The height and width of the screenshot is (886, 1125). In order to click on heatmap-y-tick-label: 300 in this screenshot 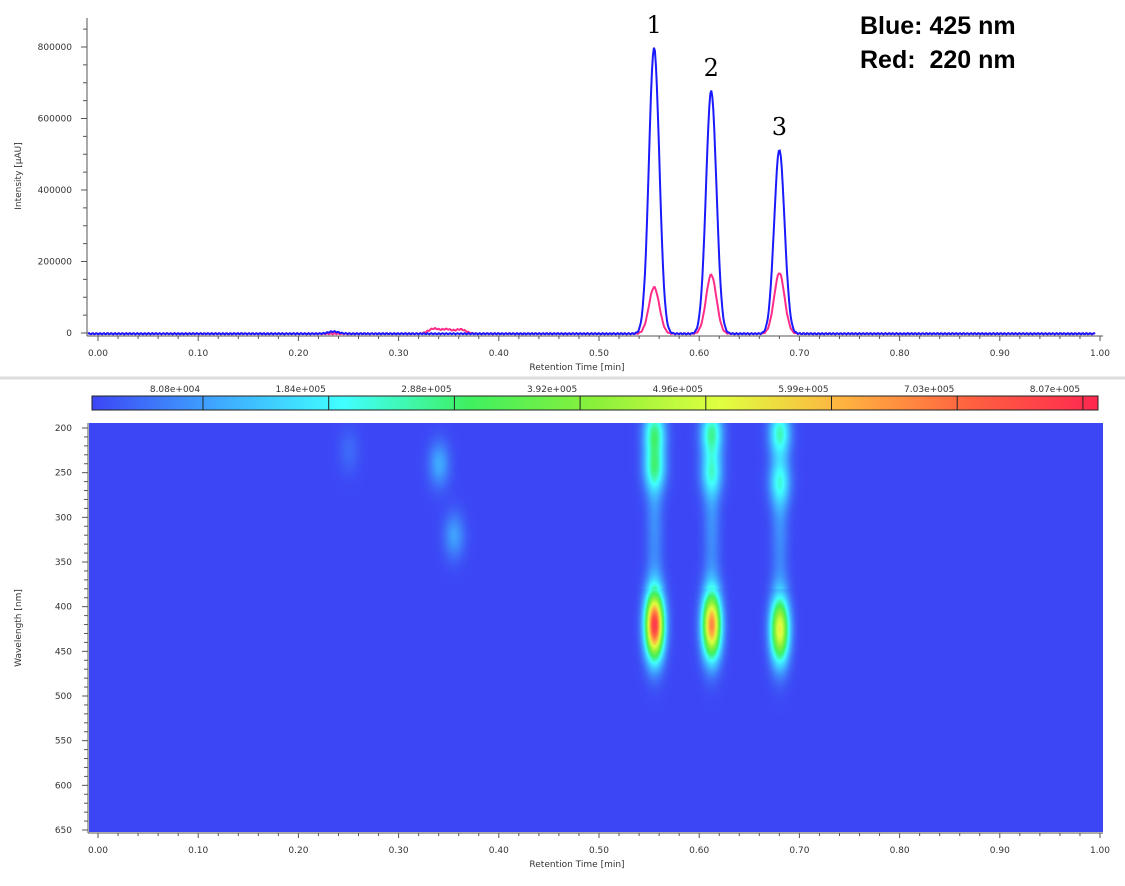, I will do `click(63, 518)`.